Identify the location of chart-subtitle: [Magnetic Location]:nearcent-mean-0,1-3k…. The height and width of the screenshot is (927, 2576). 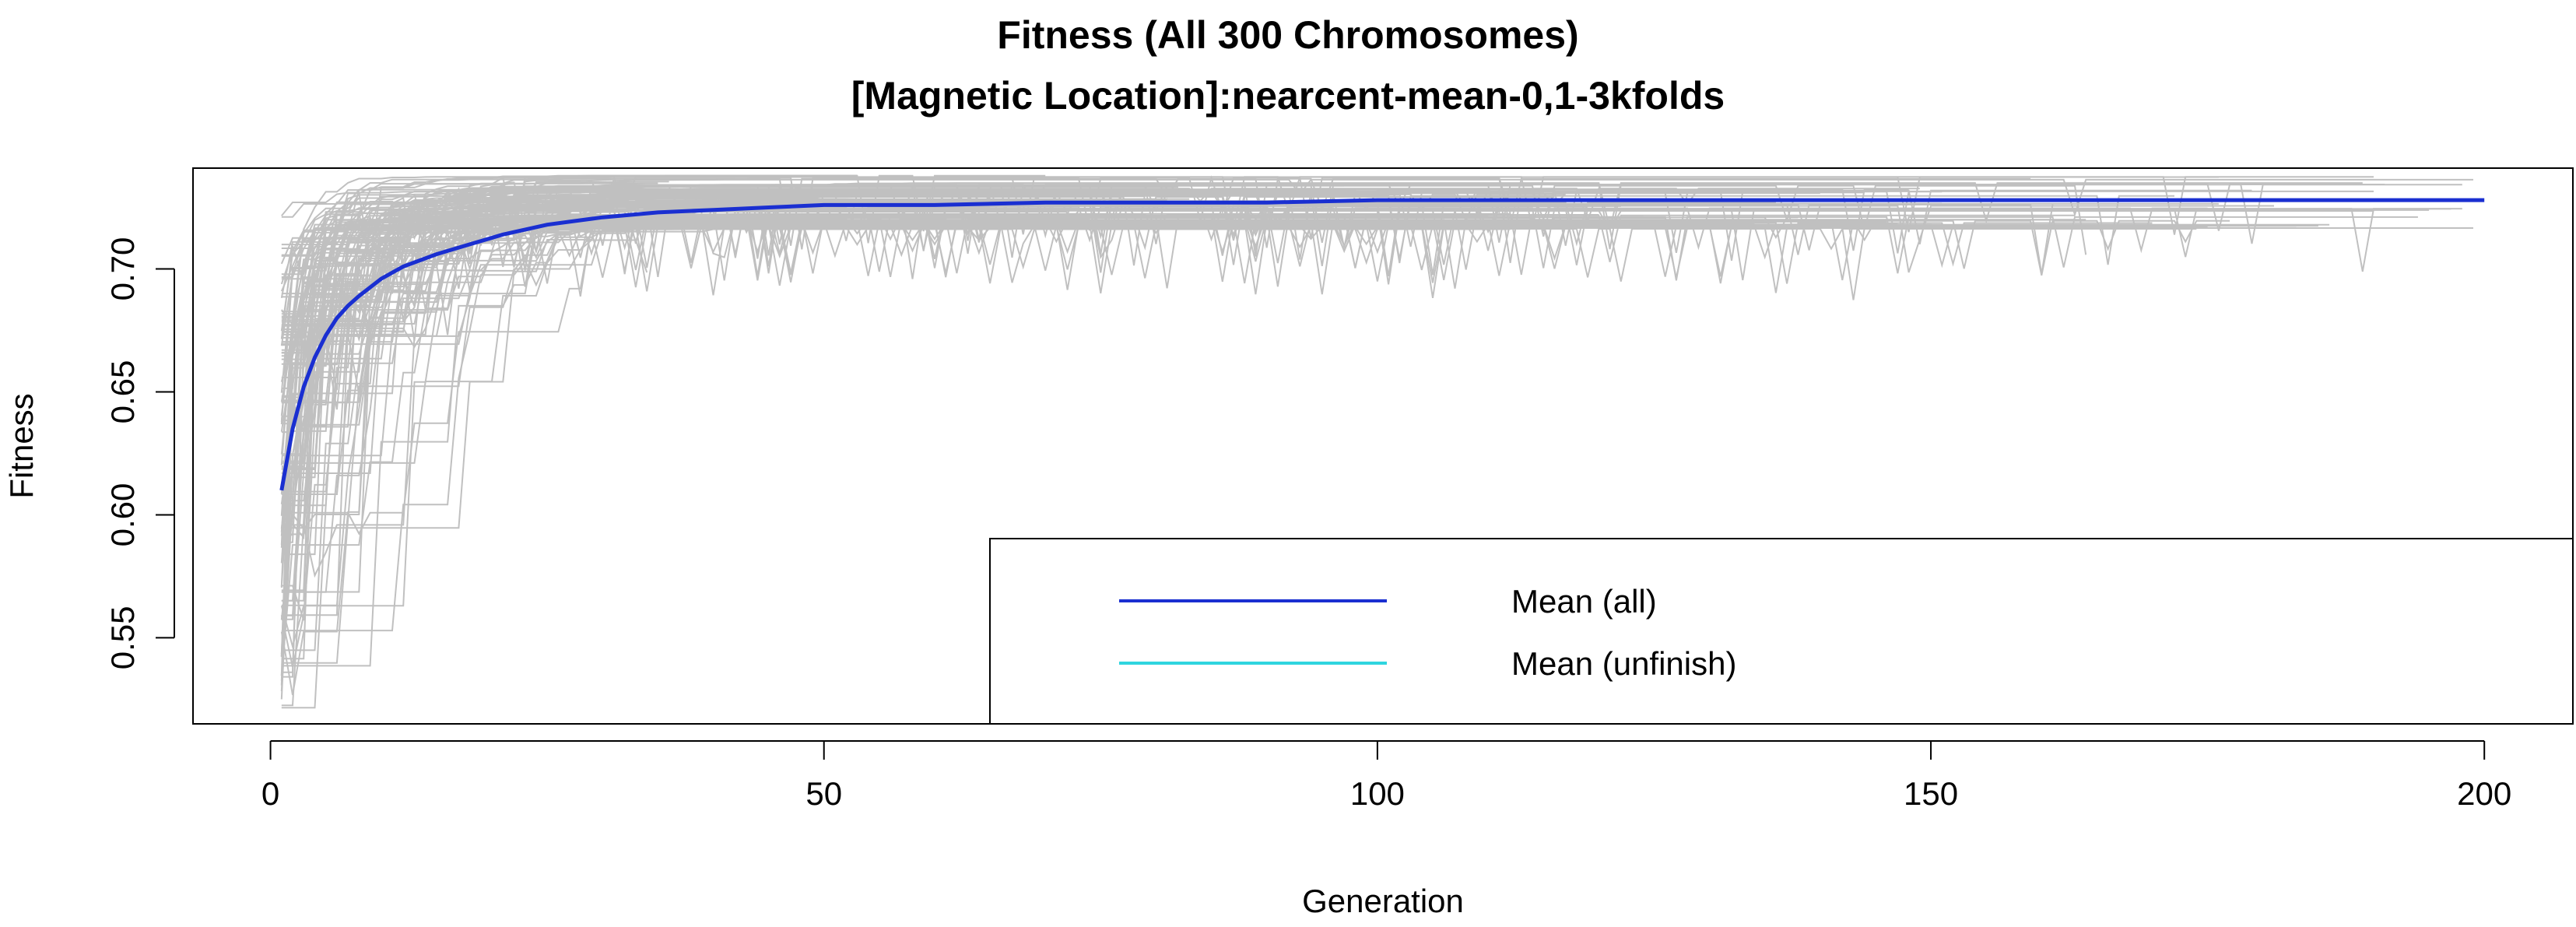
(1288, 96).